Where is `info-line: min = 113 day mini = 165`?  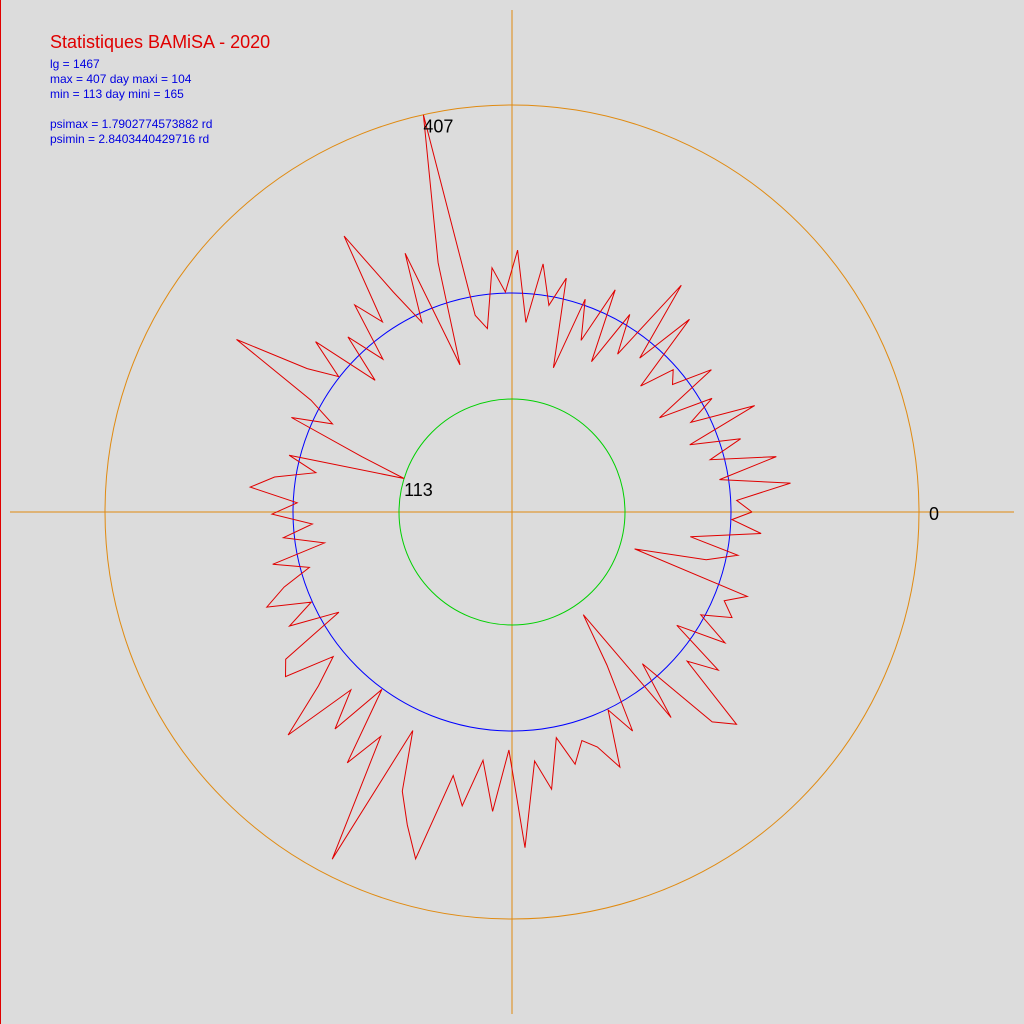
info-line: min = 113 day mini = 165 is located at coordinates (117, 94).